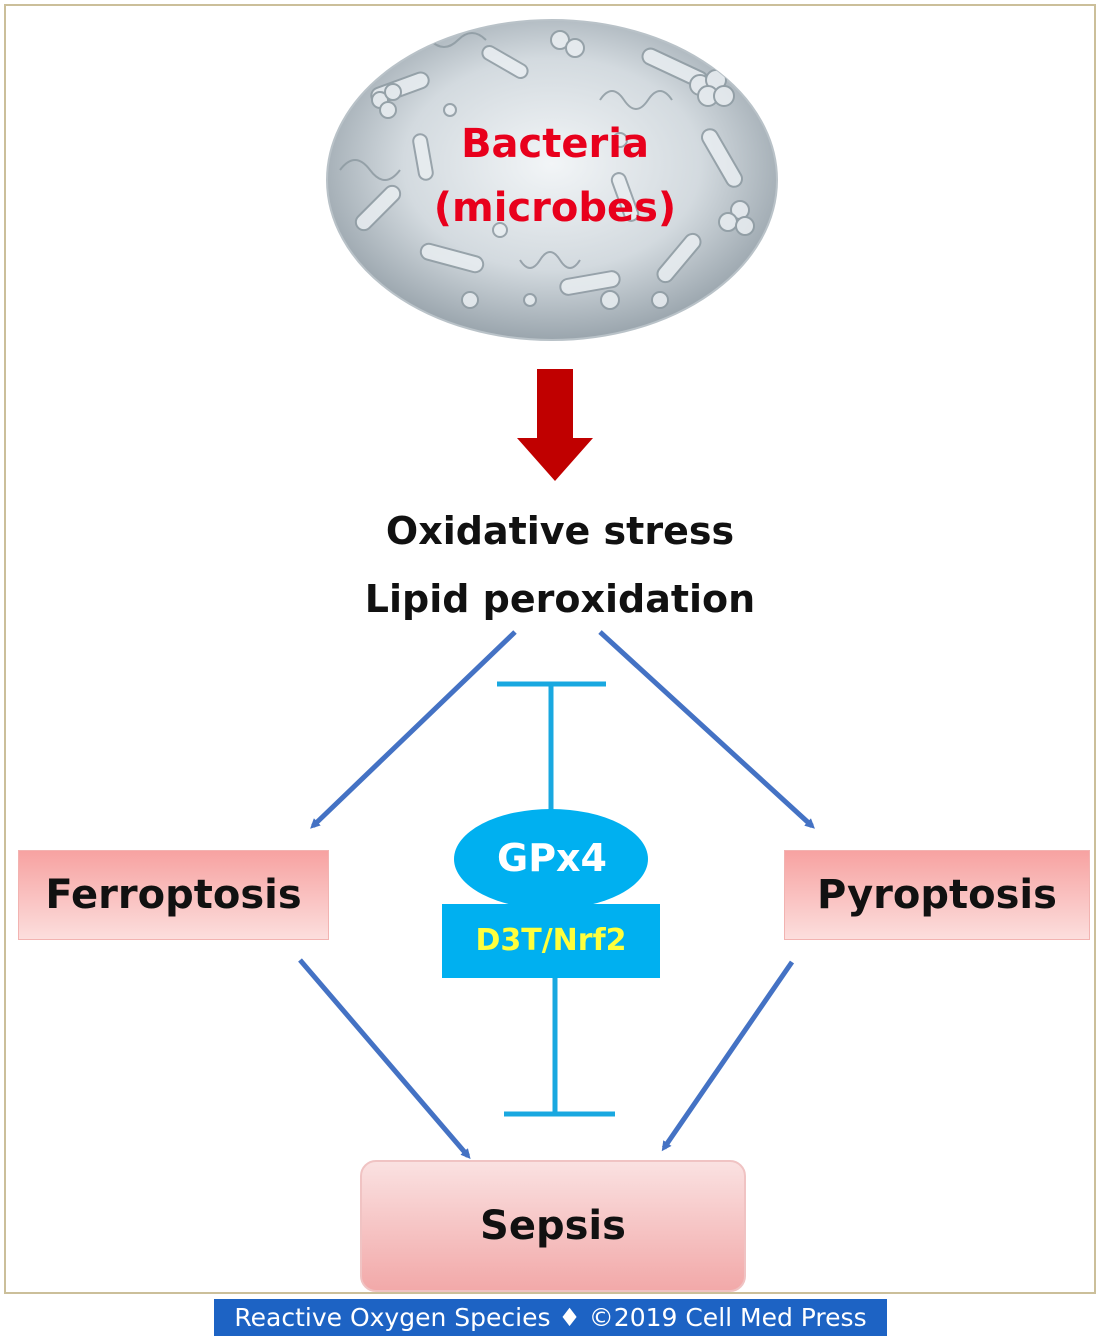 The height and width of the screenshot is (1340, 1104). I want to click on bacteria-line-1: Bacteria, so click(555, 144).